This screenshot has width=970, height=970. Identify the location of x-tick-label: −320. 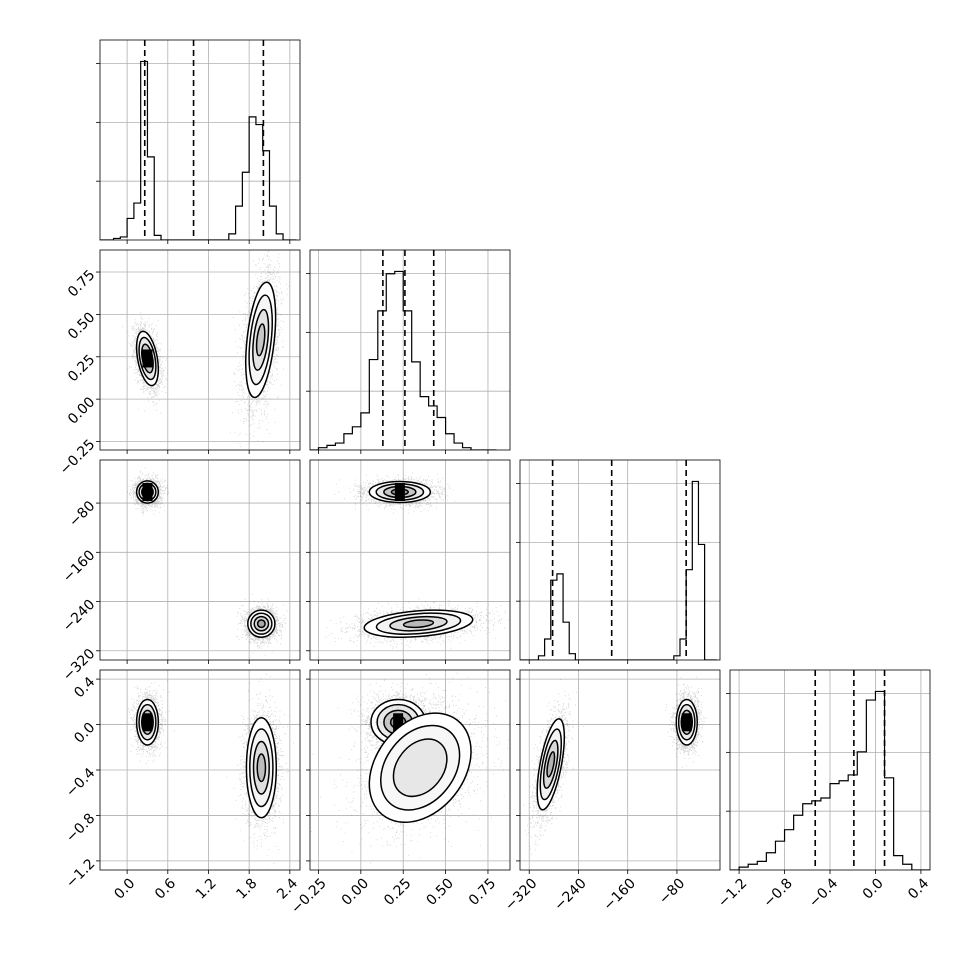
(521, 895).